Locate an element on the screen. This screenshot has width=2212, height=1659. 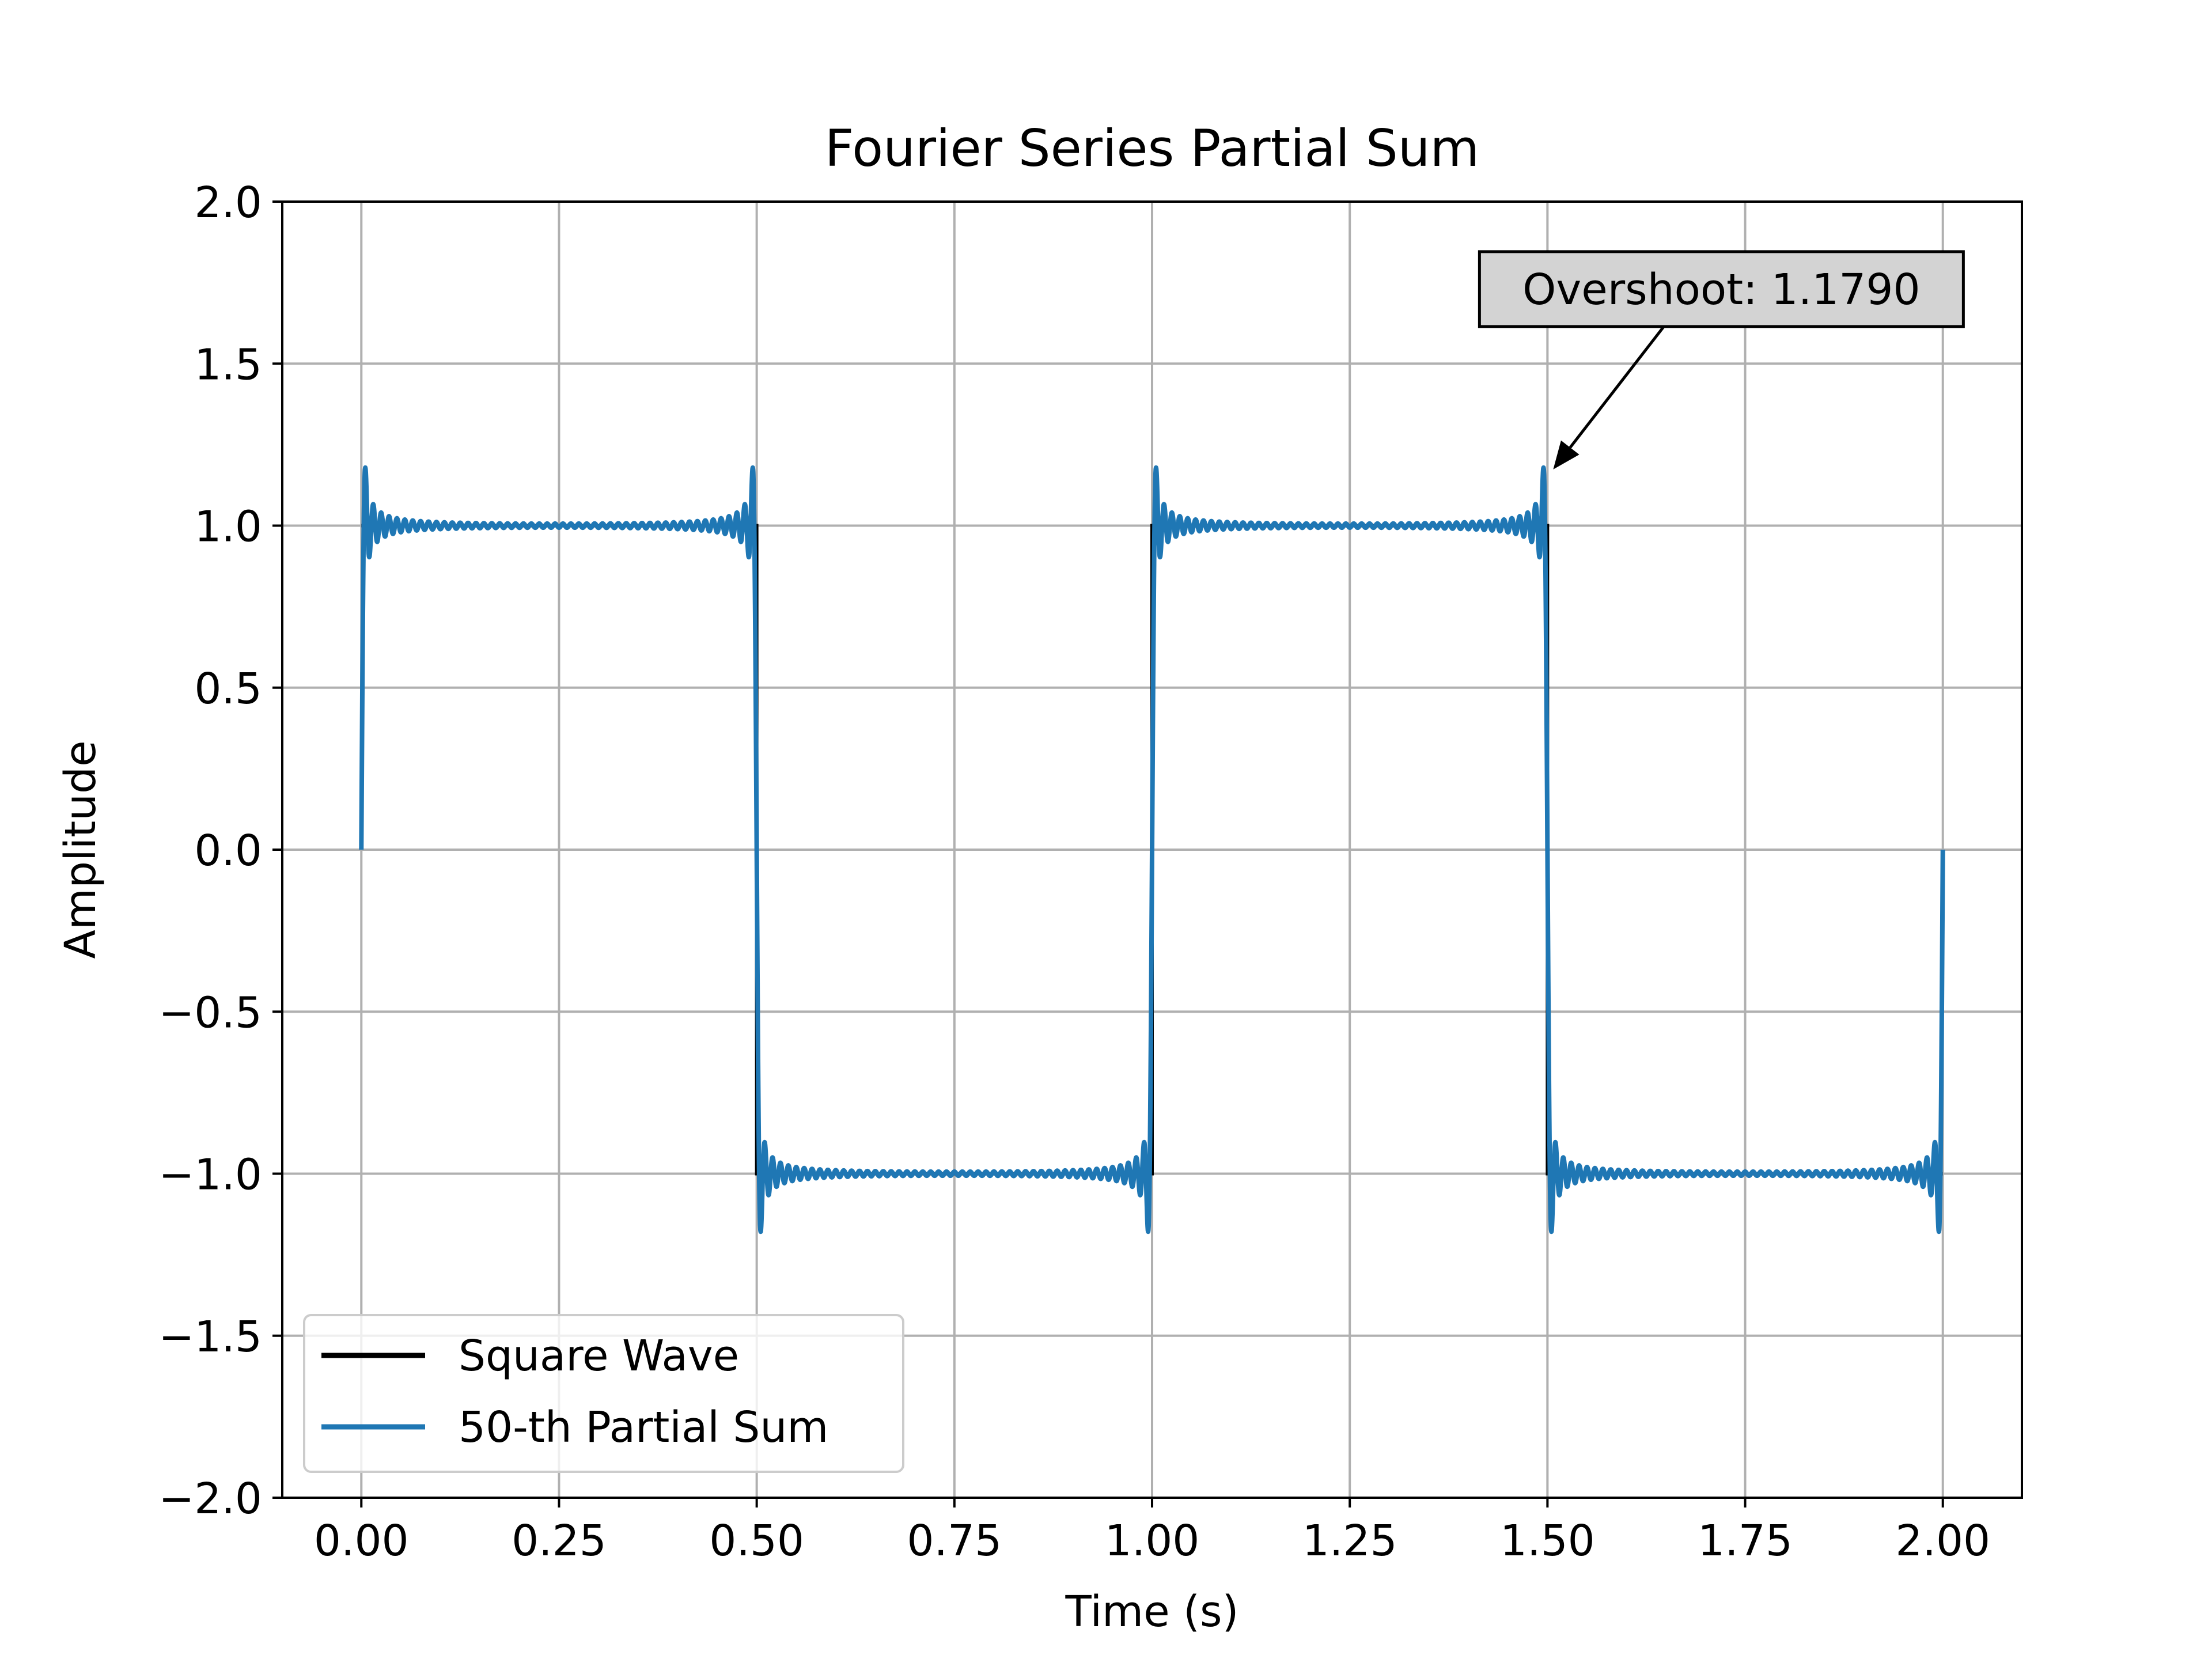
legend-box is located at coordinates (603, 1393).